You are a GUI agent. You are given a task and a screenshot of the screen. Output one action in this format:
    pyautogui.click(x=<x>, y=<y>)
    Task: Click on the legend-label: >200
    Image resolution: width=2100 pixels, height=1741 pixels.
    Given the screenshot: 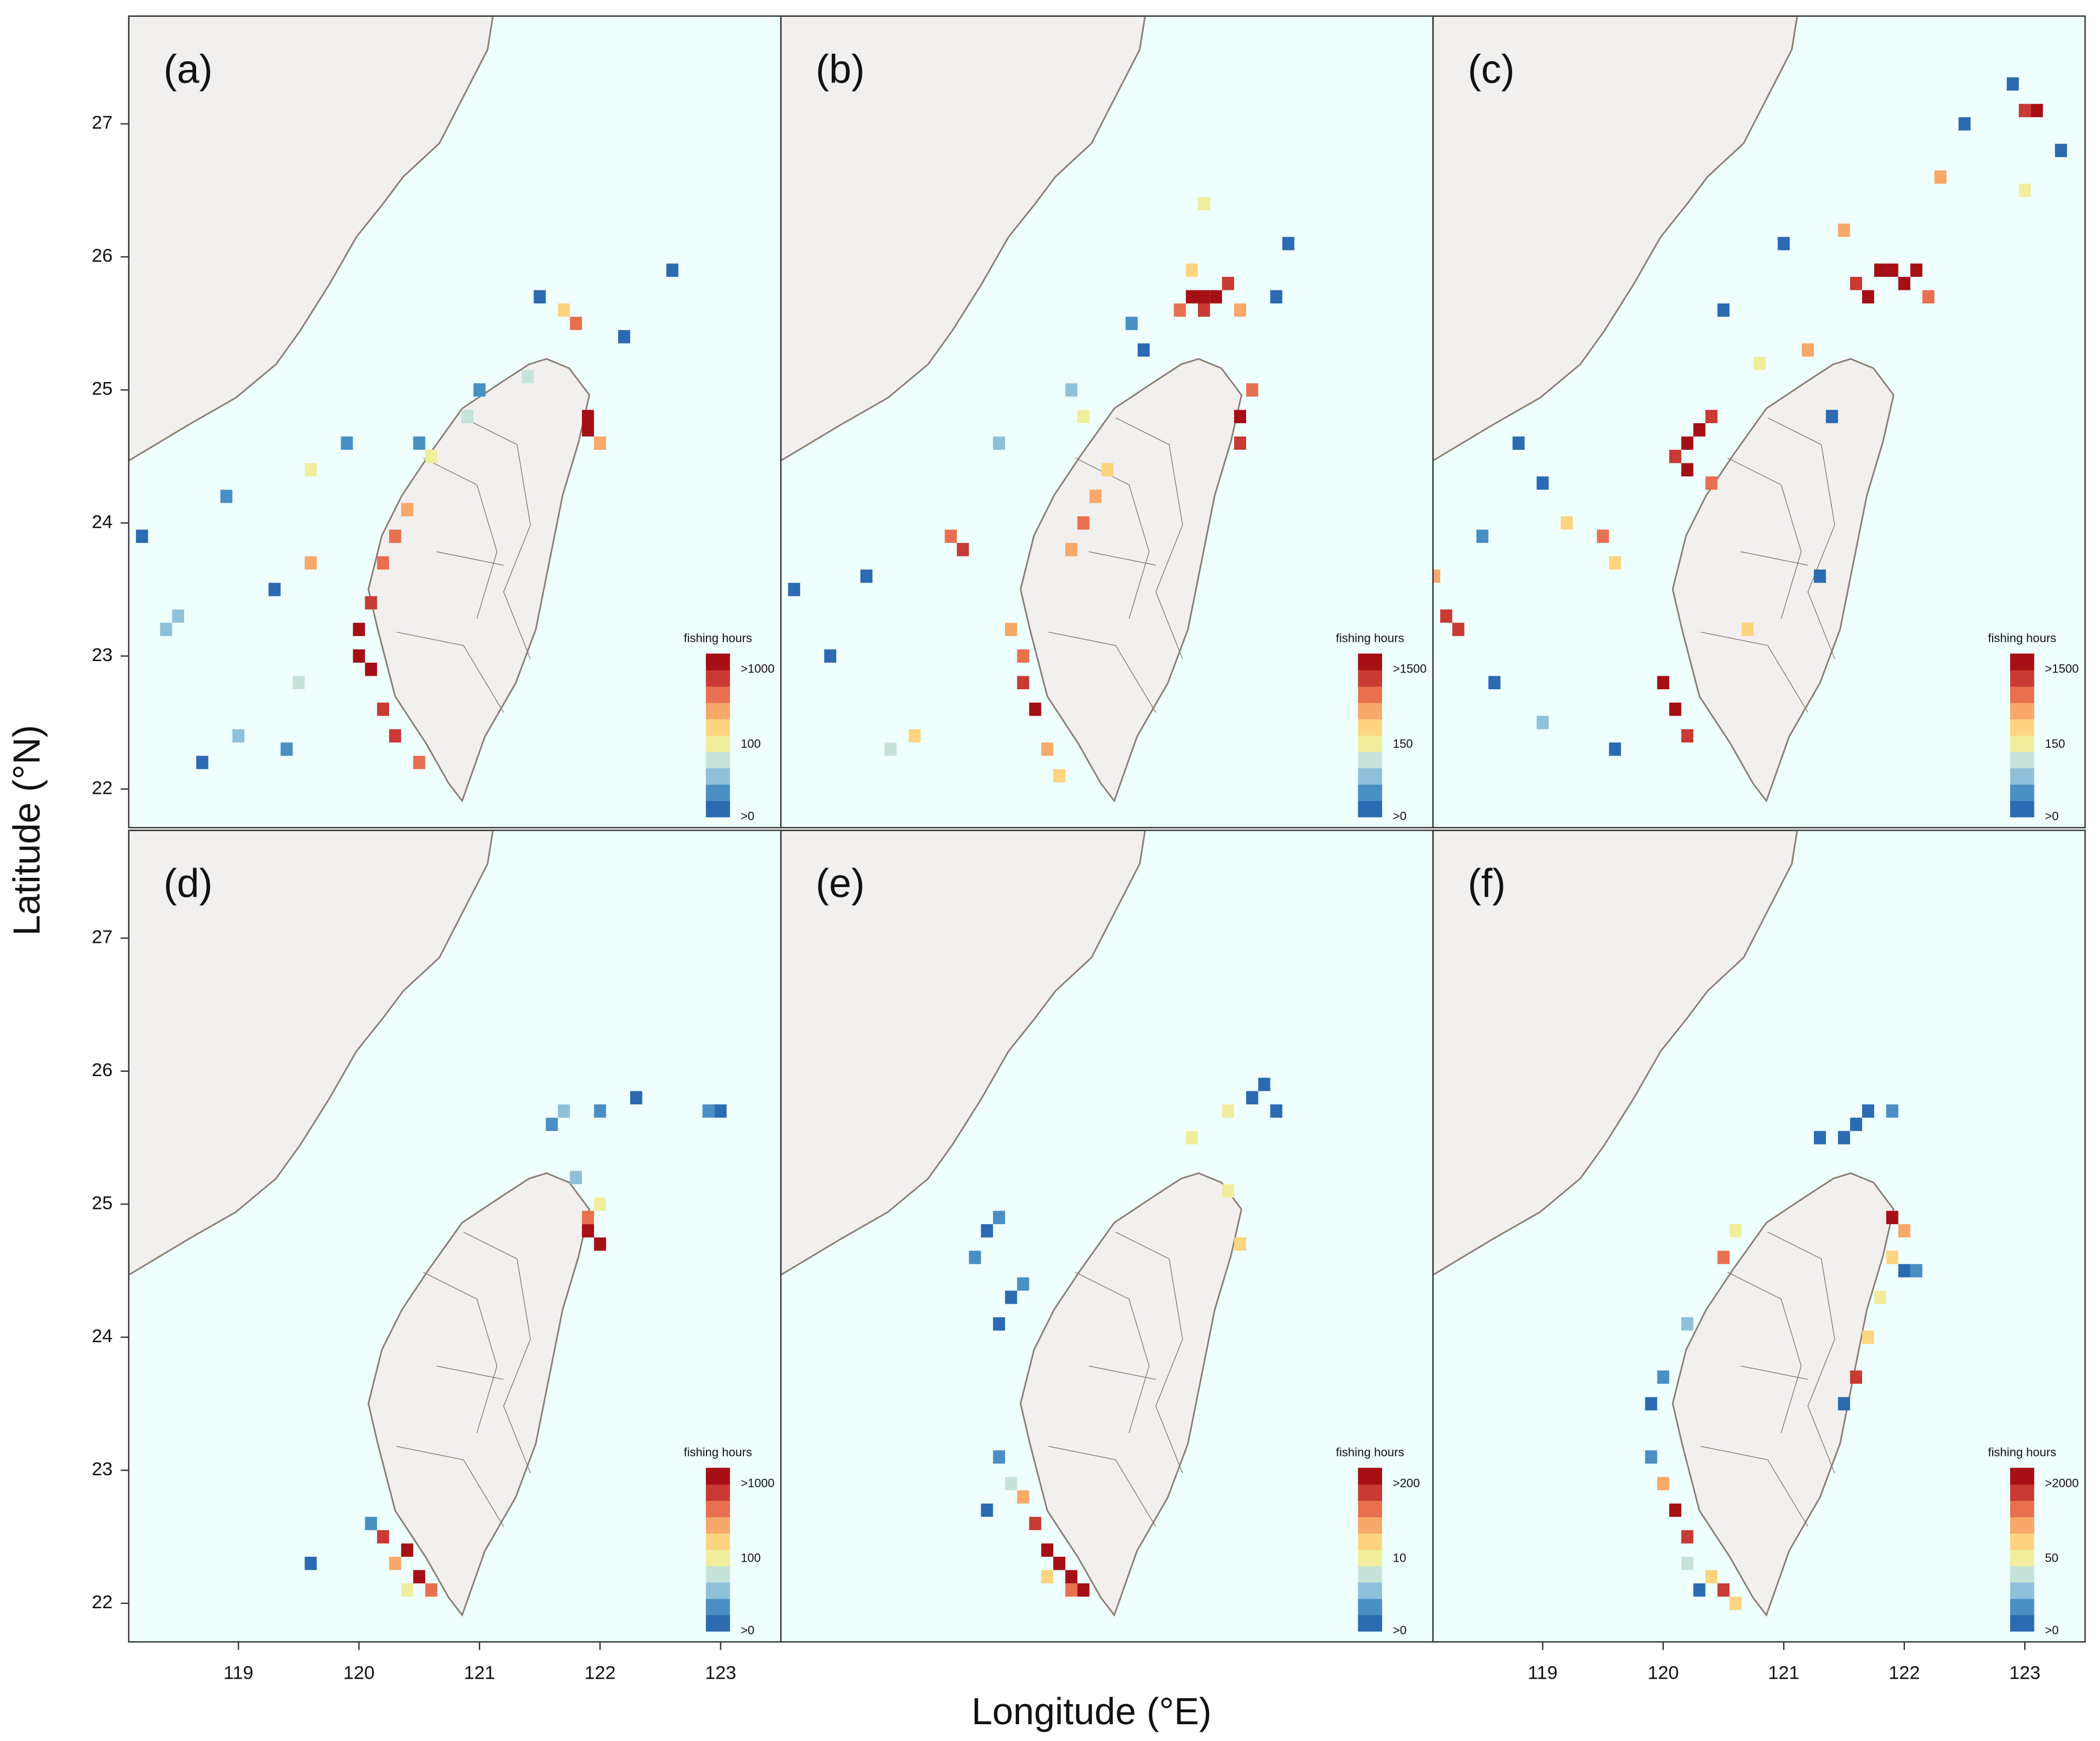 What is the action you would take?
    pyautogui.click(x=1406, y=1483)
    